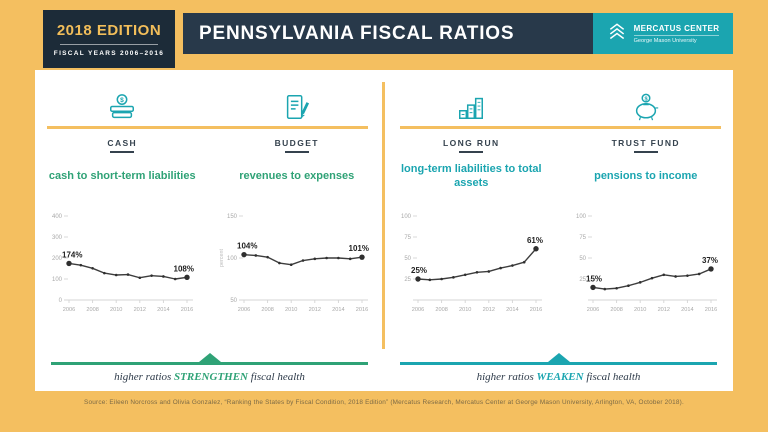 This screenshot has width=768, height=432. What do you see at coordinates (594, 278) in the screenshot?
I see `svg-text: 15%` at bounding box center [594, 278].